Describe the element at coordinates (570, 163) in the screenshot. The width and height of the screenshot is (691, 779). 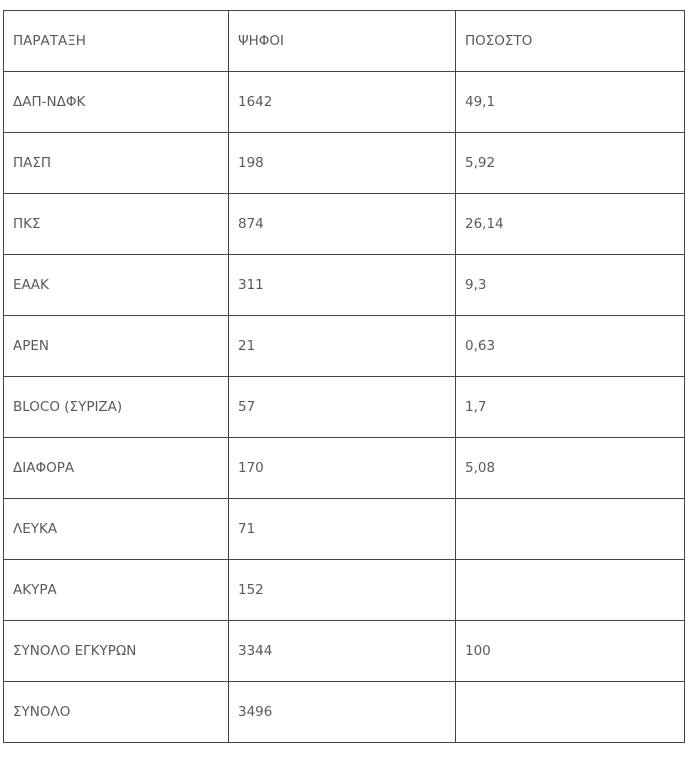
I see `percent-cell: 5,92` at that location.